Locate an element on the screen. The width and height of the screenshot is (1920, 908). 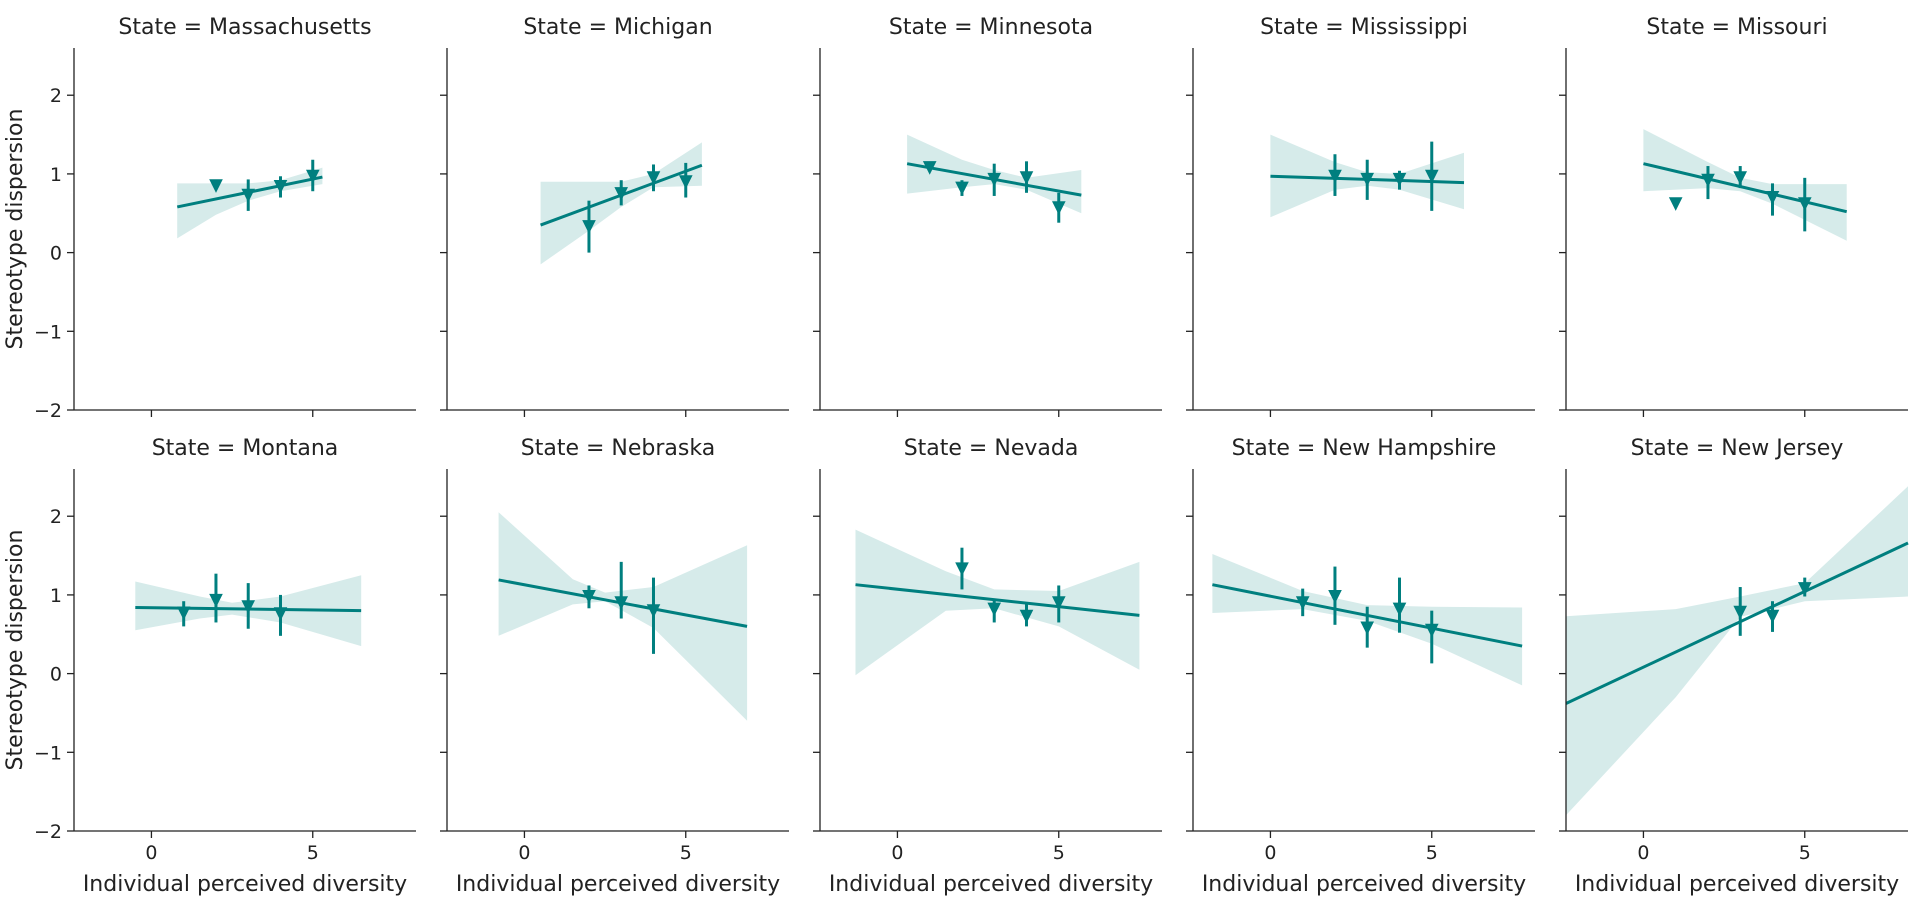
panel-title: State = Mississippi is located at coordinates (1364, 27).